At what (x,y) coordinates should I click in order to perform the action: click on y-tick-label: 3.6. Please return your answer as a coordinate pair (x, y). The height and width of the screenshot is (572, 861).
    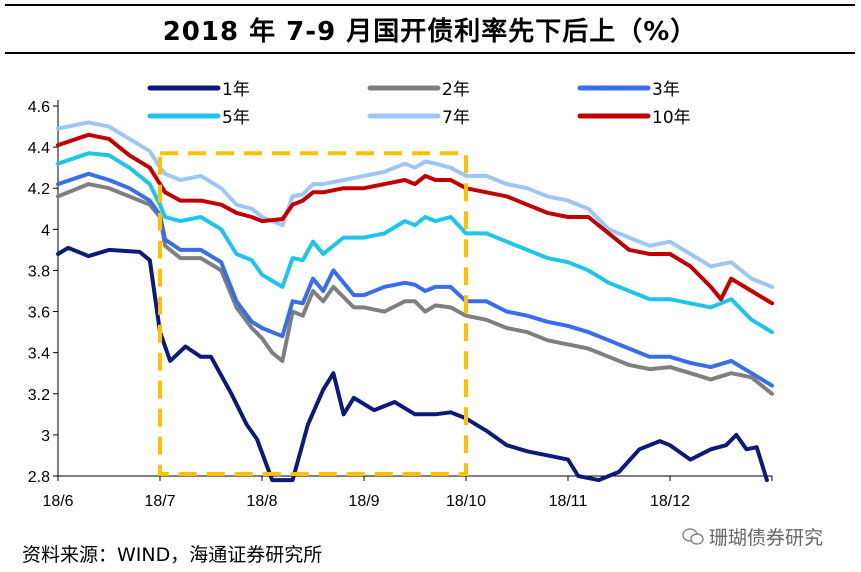
    Looking at the image, I should click on (39, 313).